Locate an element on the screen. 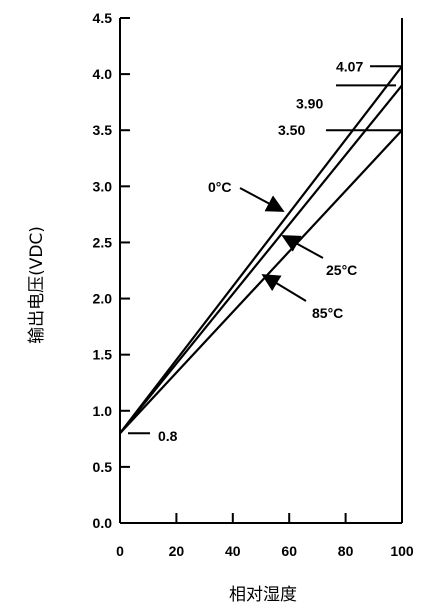 The height and width of the screenshot is (607, 425). annotation-label: 3.50 is located at coordinates (291, 130).